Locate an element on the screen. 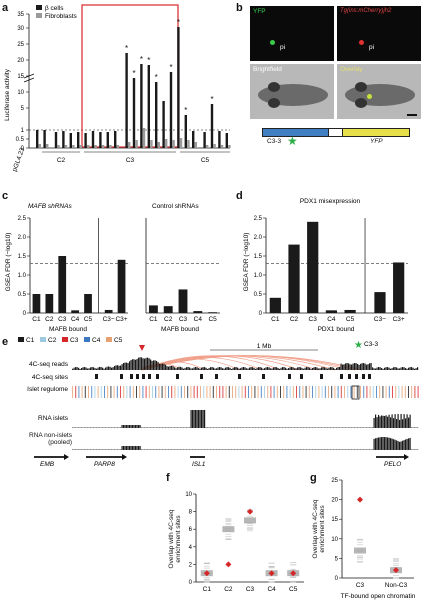 Image resolution: width=423 pixels, height=601 pixels. panel-g-ylabel: Overlap with 4C-seq enrichment sites is located at coordinates (319, 529).